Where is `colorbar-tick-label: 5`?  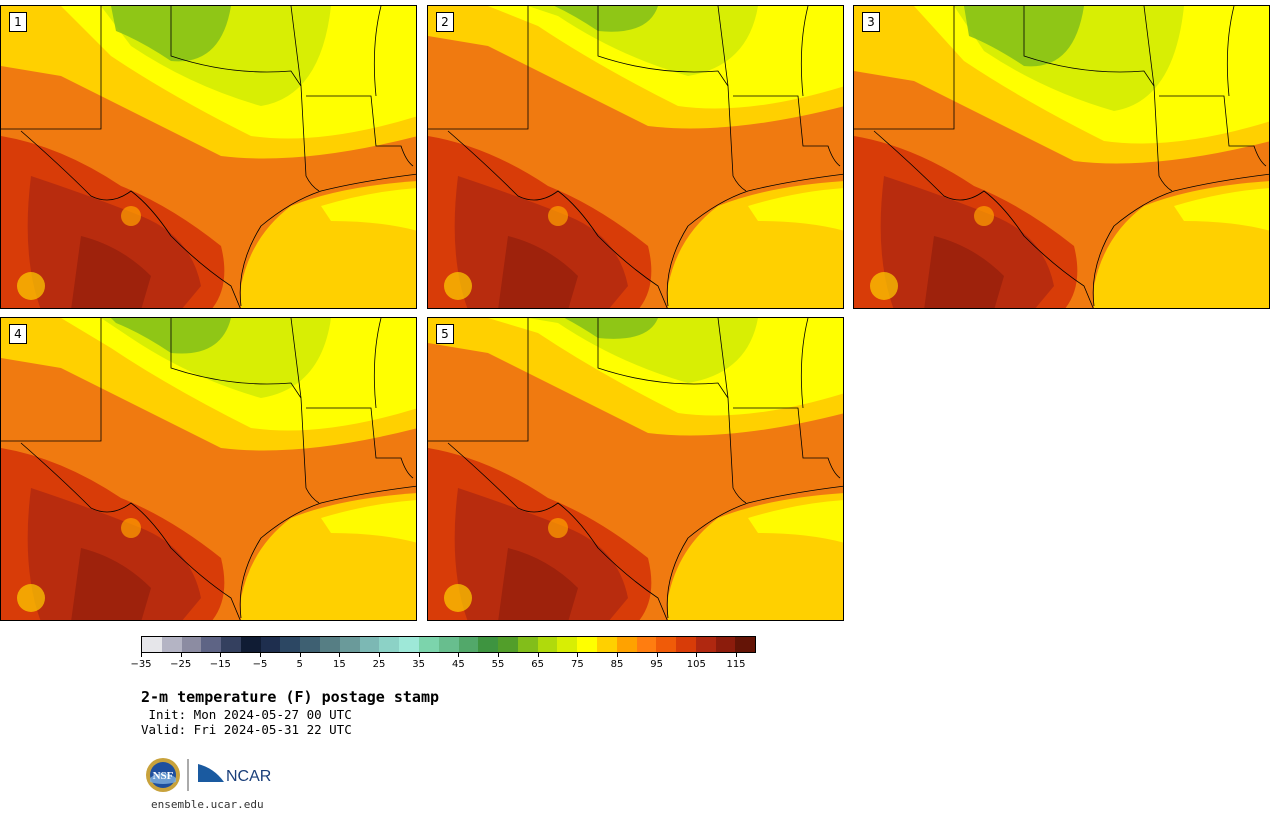
colorbar-tick-label: 5 is located at coordinates (299, 664).